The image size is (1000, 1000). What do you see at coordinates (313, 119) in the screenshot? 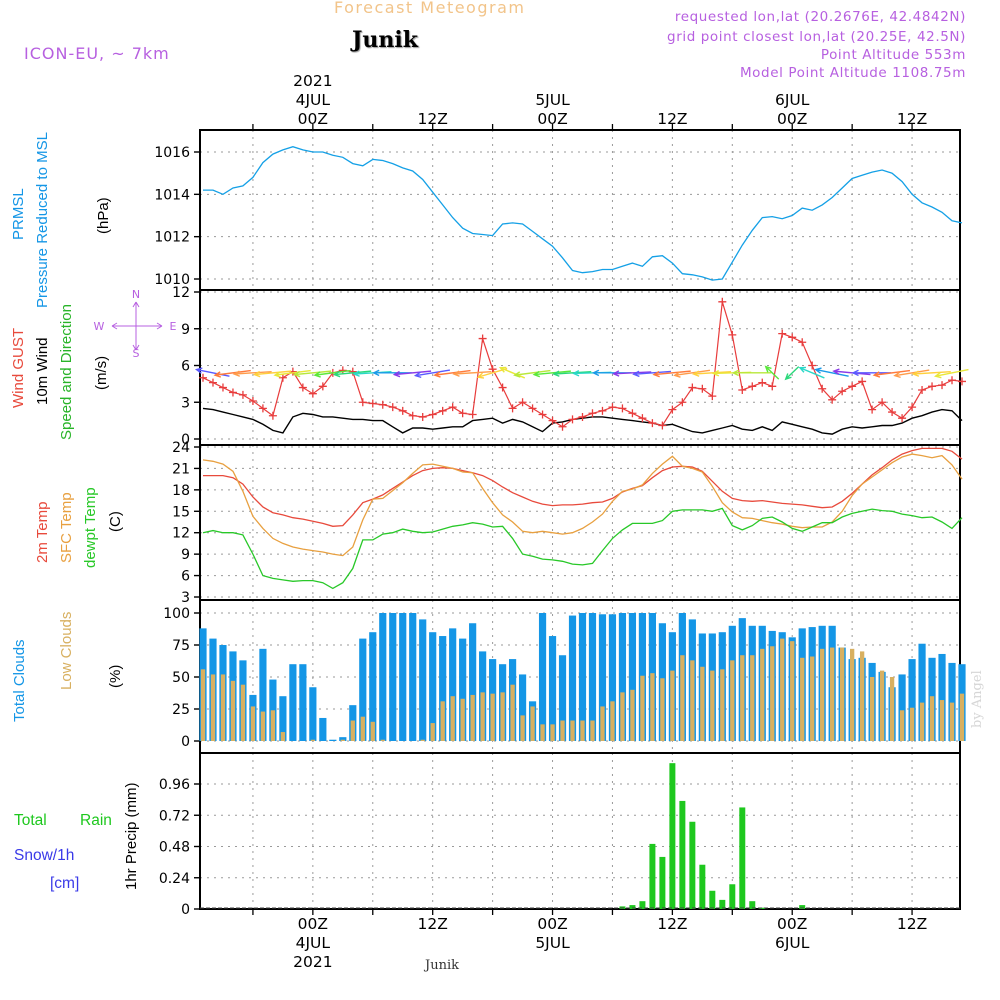
I see `top-time-label: 00Z` at bounding box center [313, 119].